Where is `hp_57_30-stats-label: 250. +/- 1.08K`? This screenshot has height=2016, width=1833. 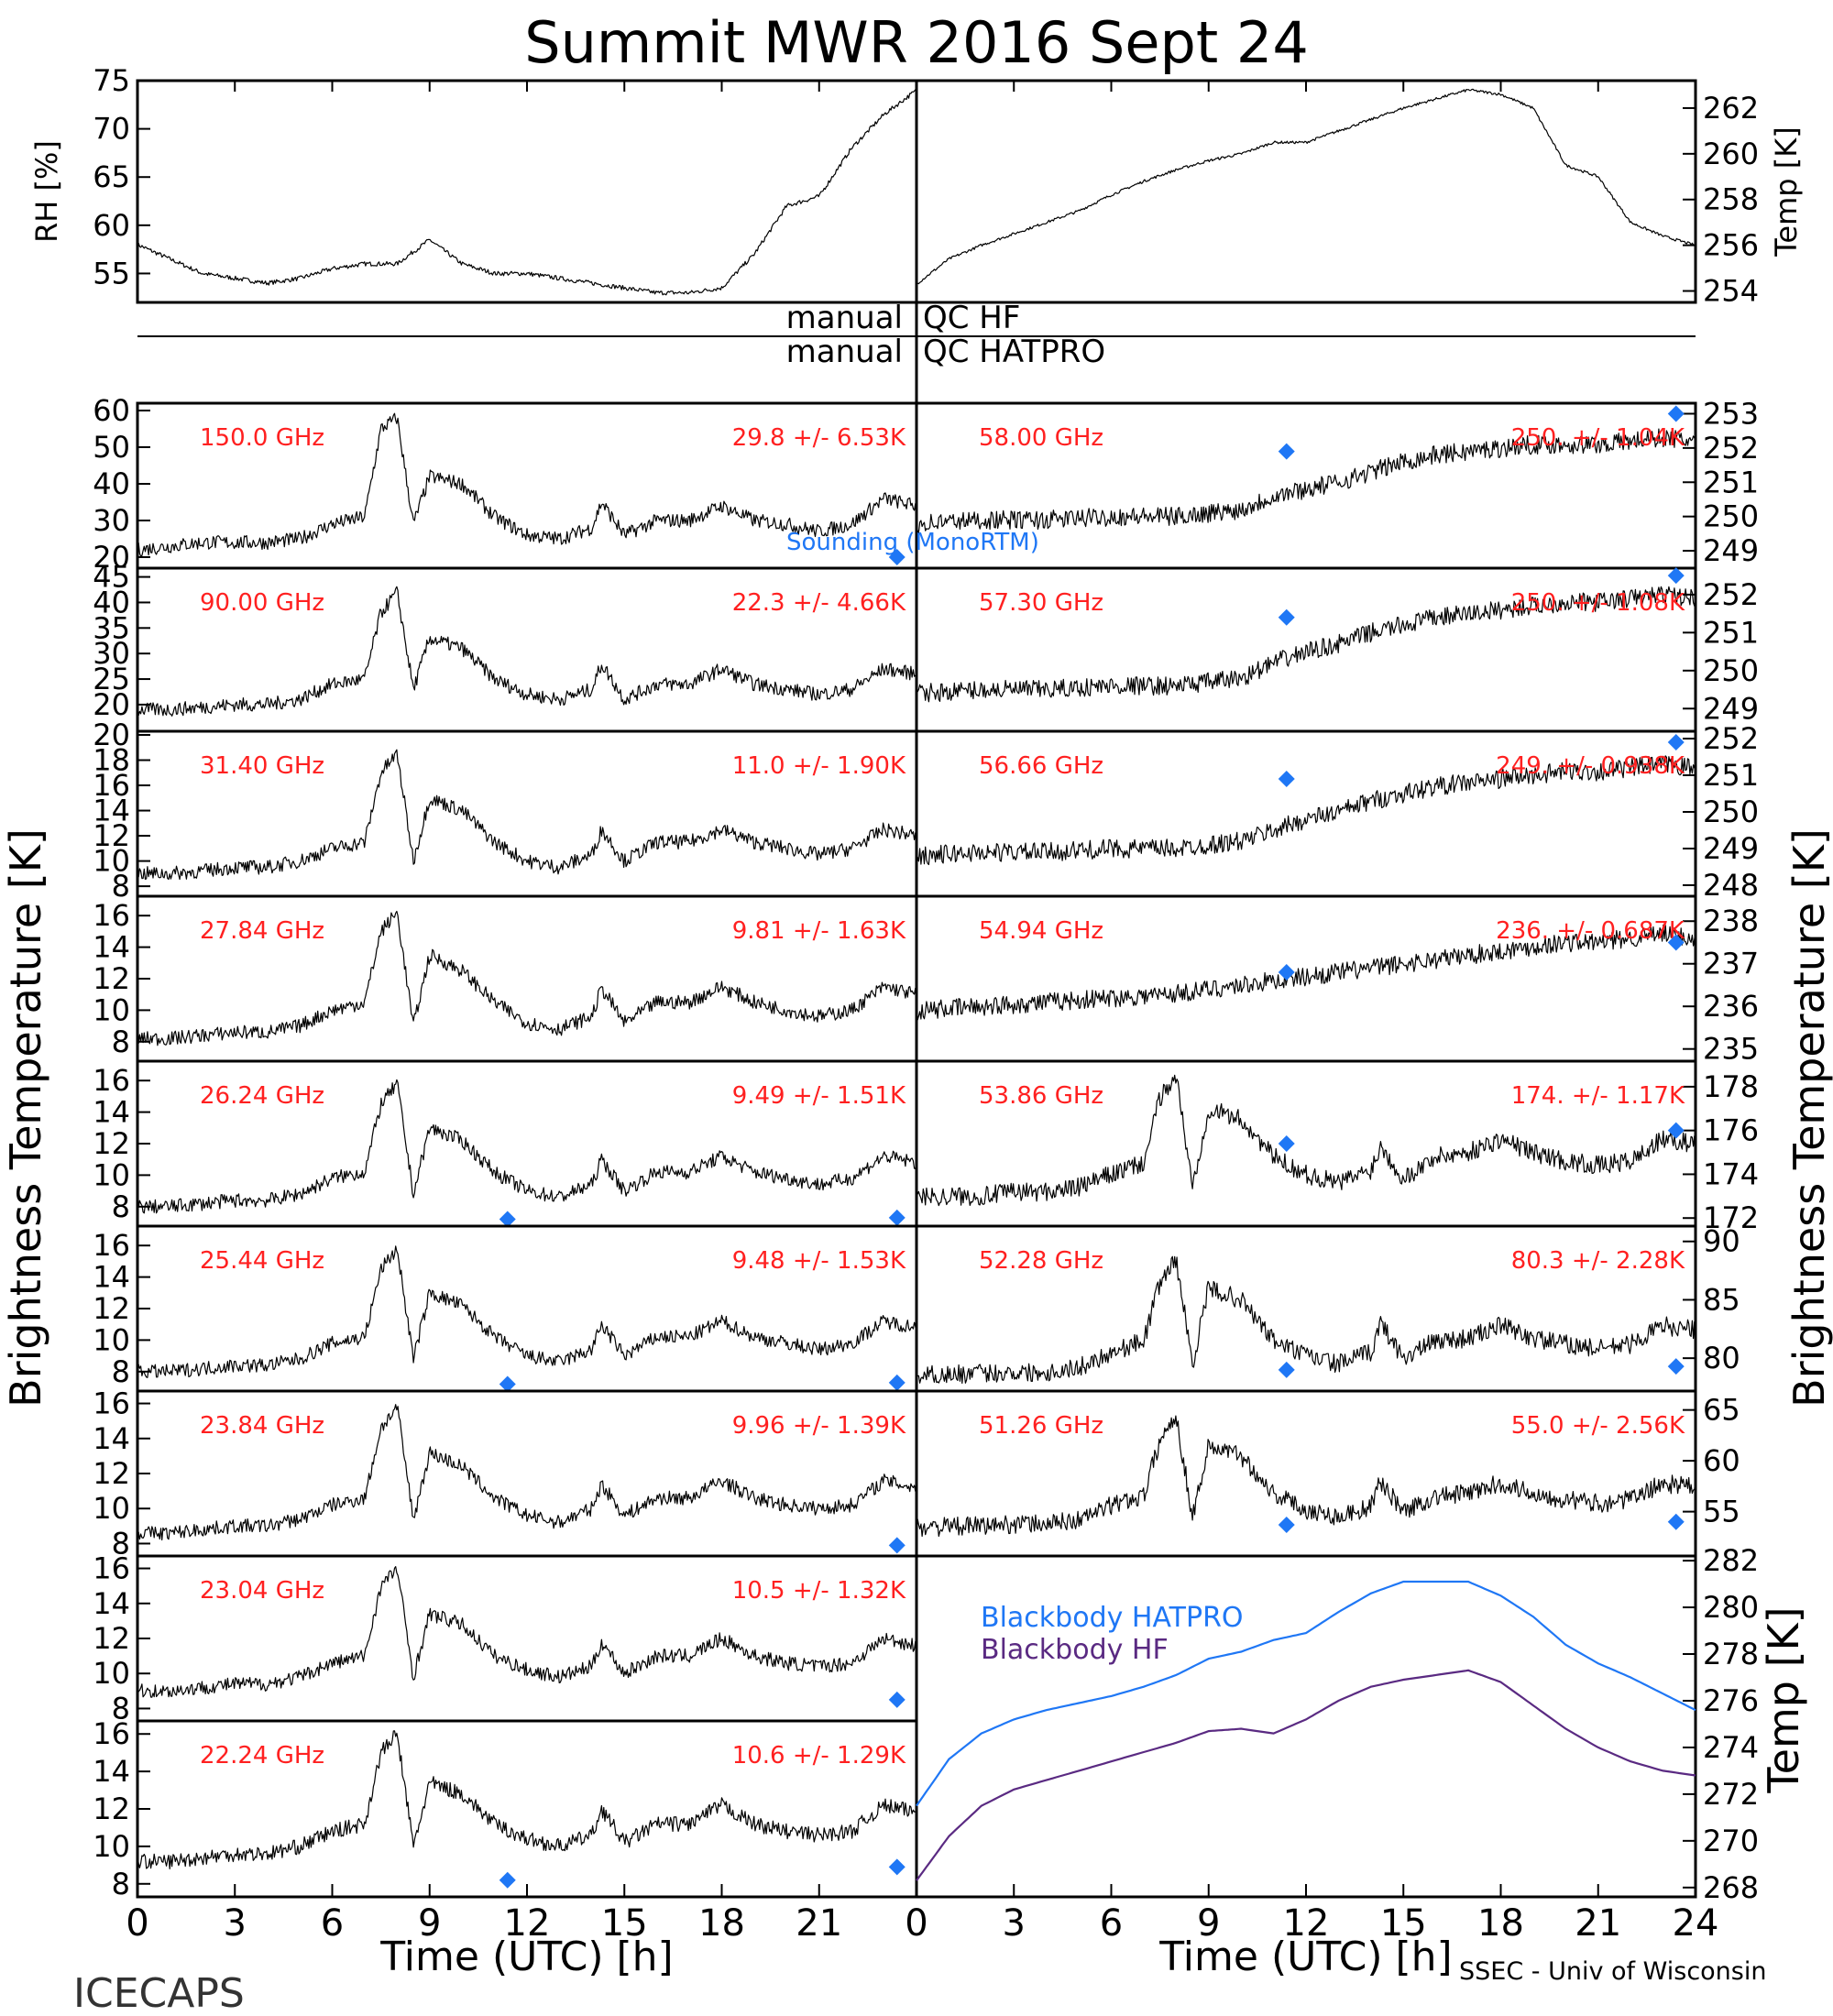
hp_57_30-stats-label: 250. +/- 1.08K is located at coordinates (1598, 603).